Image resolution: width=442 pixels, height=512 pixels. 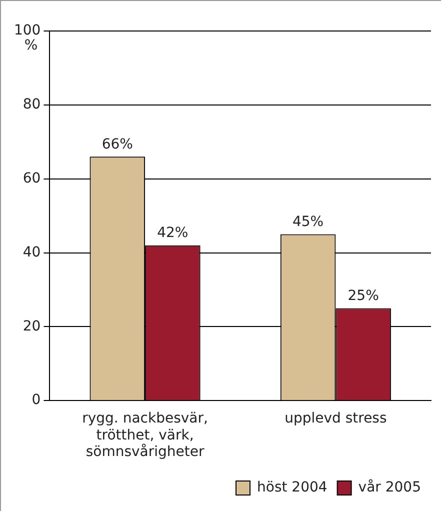 I want to click on y-tick-label: 60, so click(x=31, y=178).